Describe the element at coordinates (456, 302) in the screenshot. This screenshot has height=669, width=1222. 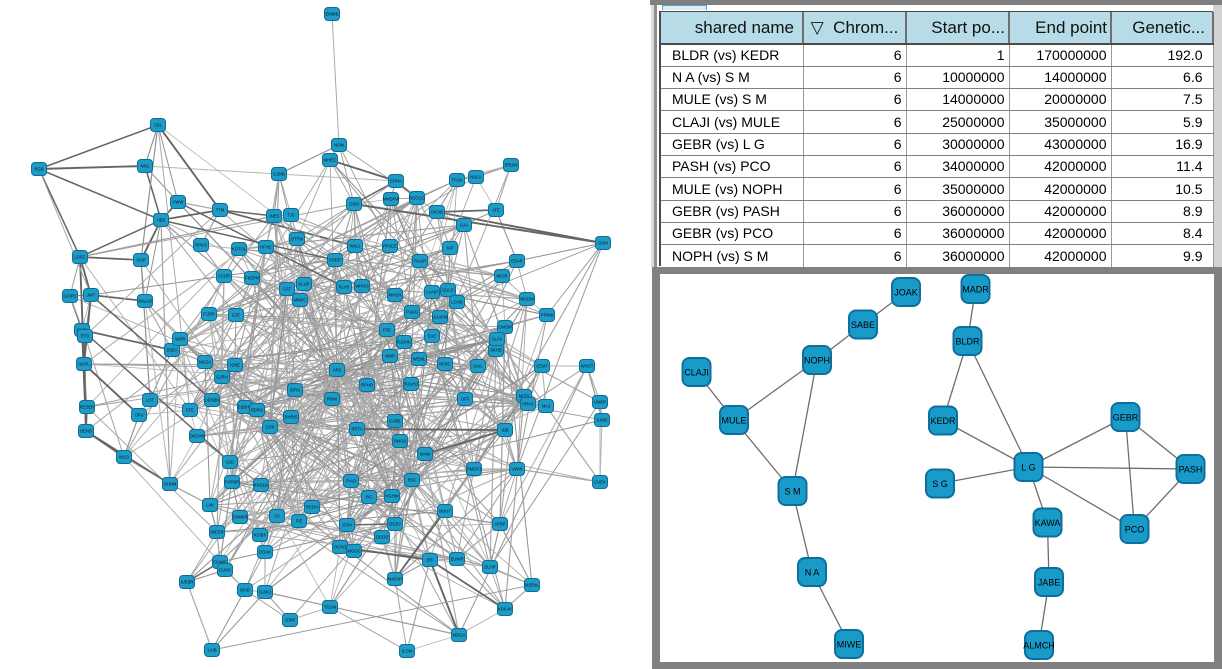
I see `svg-text: LCHD` at that location.